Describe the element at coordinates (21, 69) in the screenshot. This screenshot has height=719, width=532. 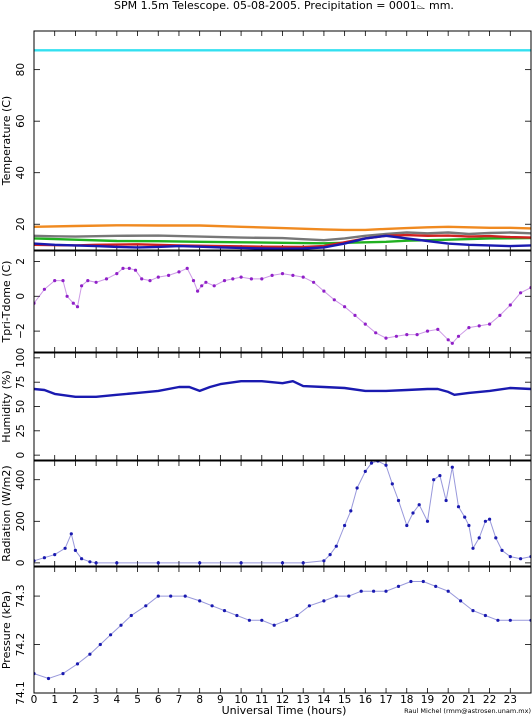
I see `y-tick-label: 80` at that location.